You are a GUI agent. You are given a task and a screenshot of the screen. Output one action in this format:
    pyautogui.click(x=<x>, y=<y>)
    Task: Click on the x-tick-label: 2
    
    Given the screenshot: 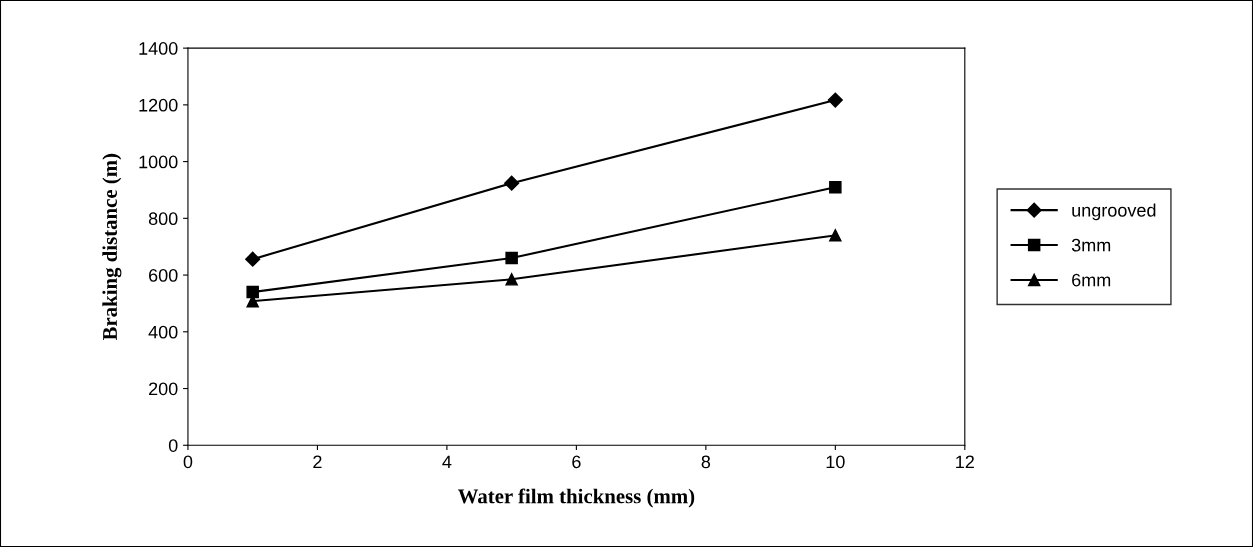 What is the action you would take?
    pyautogui.click(x=317, y=462)
    